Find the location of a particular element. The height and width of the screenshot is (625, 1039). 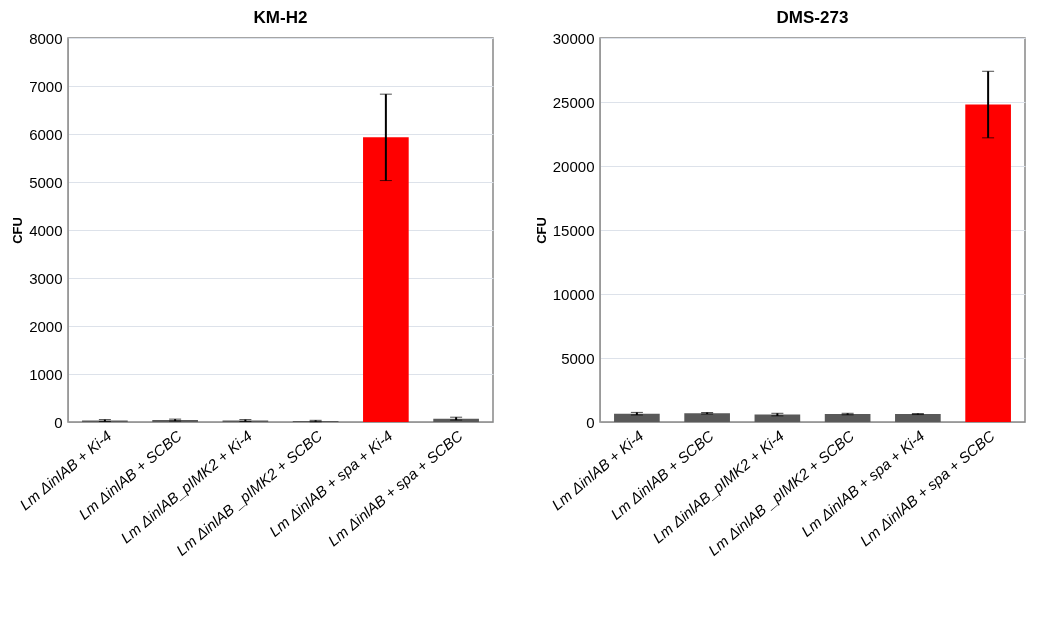

y-tick-label: 6000 is located at coordinates (46, 134).